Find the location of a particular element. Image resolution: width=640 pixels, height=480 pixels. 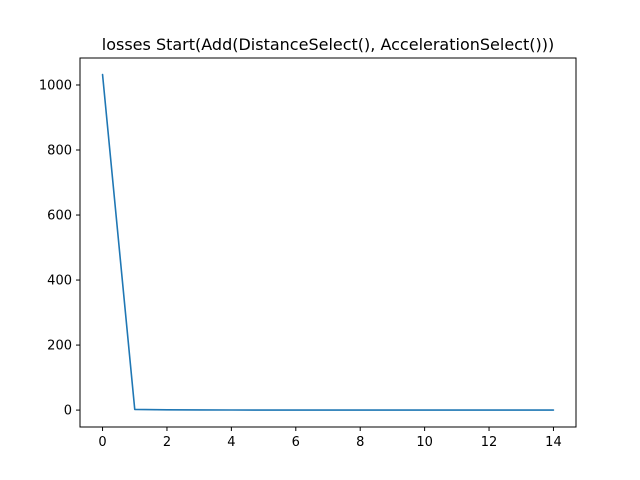

x-tick-label: 14 is located at coordinates (553, 442).